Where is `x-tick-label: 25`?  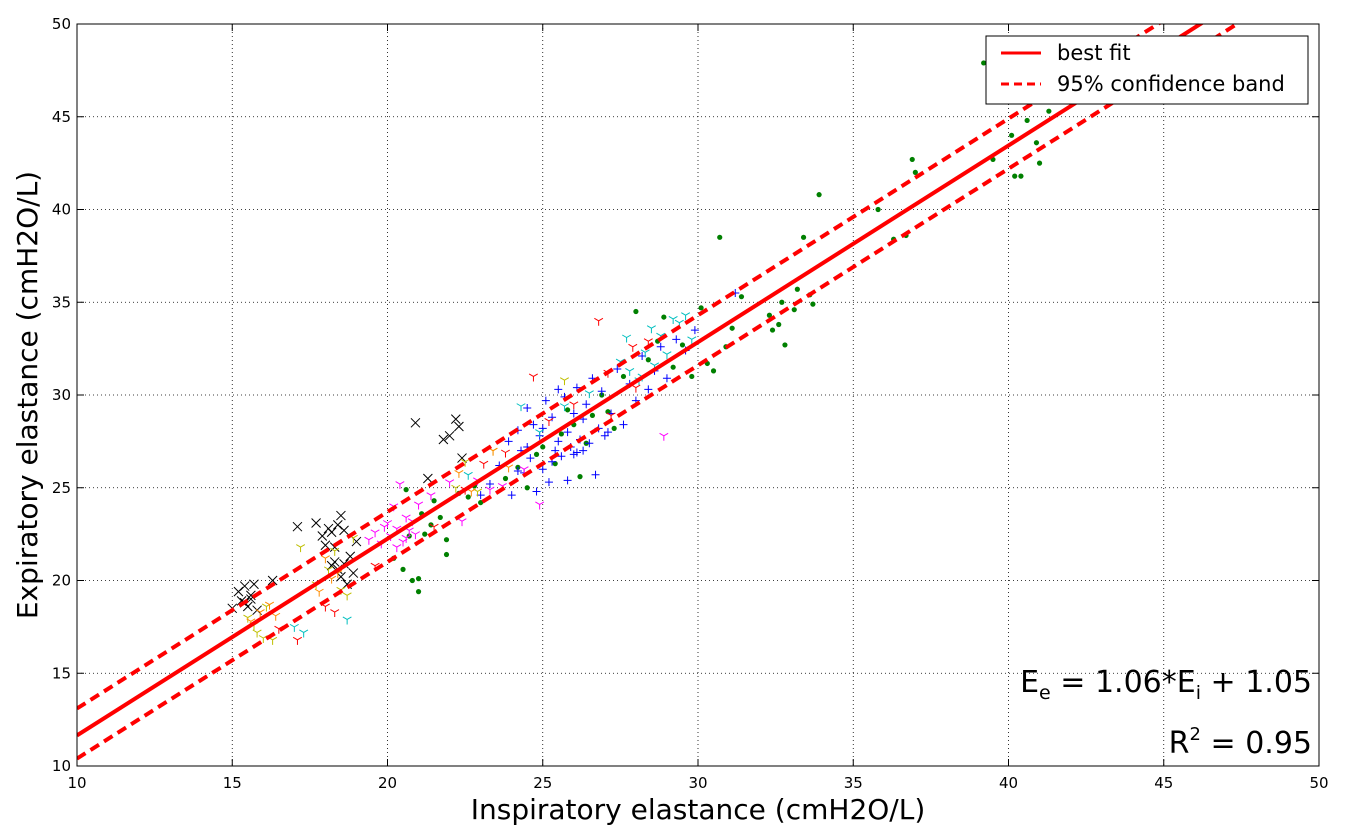
x-tick-label: 25 is located at coordinates (542, 783).